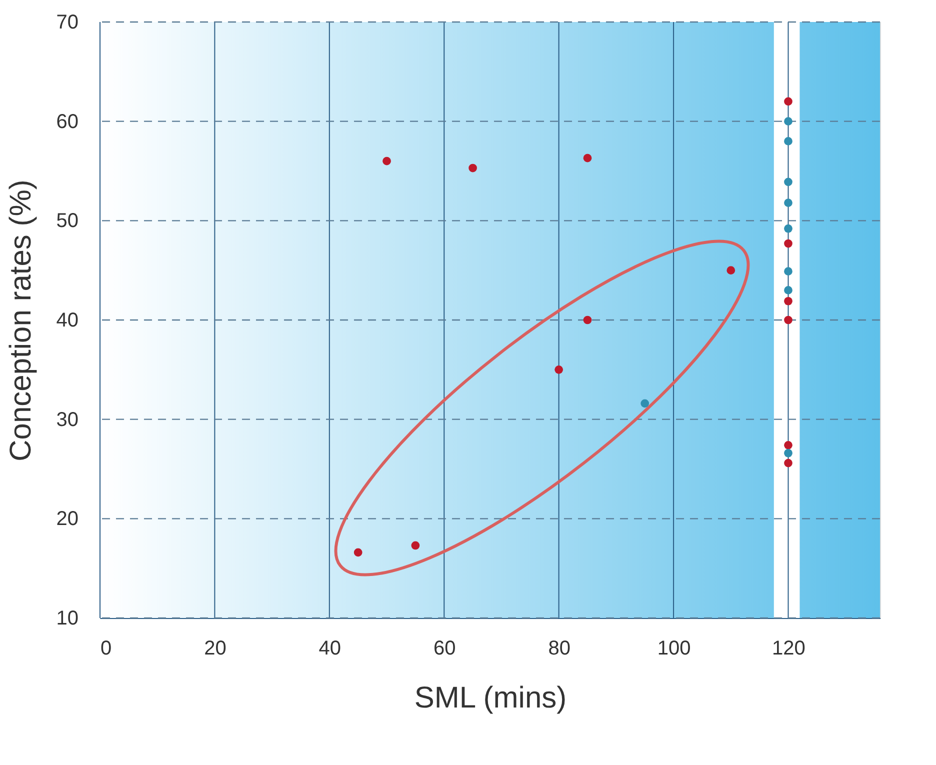  I want to click on y-tick-label: 50, so click(67, 221).